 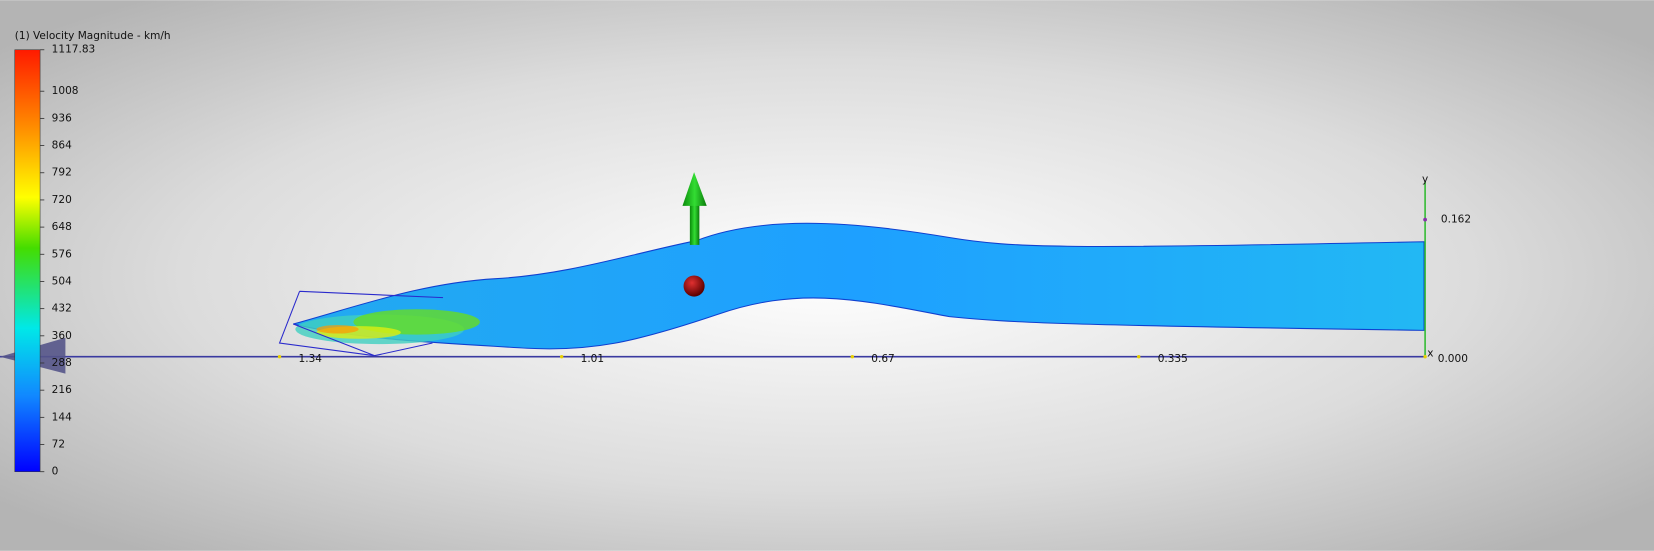 What do you see at coordinates (694, 286) in the screenshot?
I see `probe-sphere` at bounding box center [694, 286].